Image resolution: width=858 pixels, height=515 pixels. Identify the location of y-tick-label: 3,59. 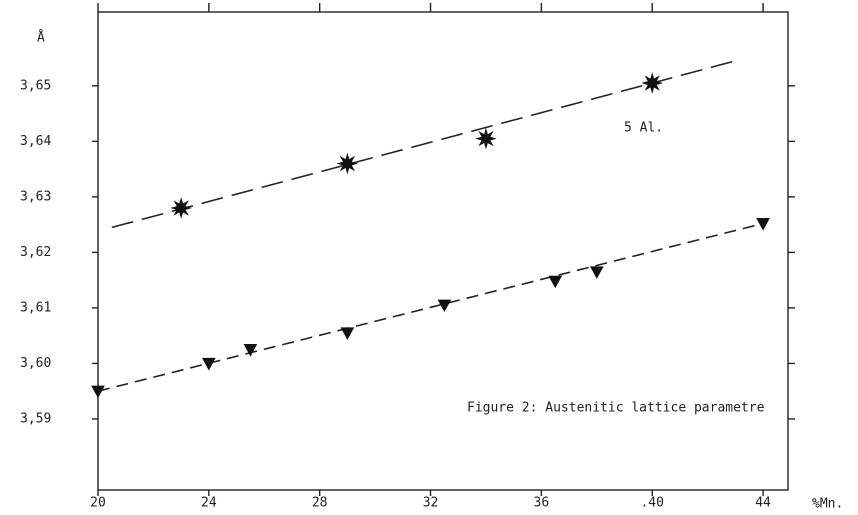
(35, 418).